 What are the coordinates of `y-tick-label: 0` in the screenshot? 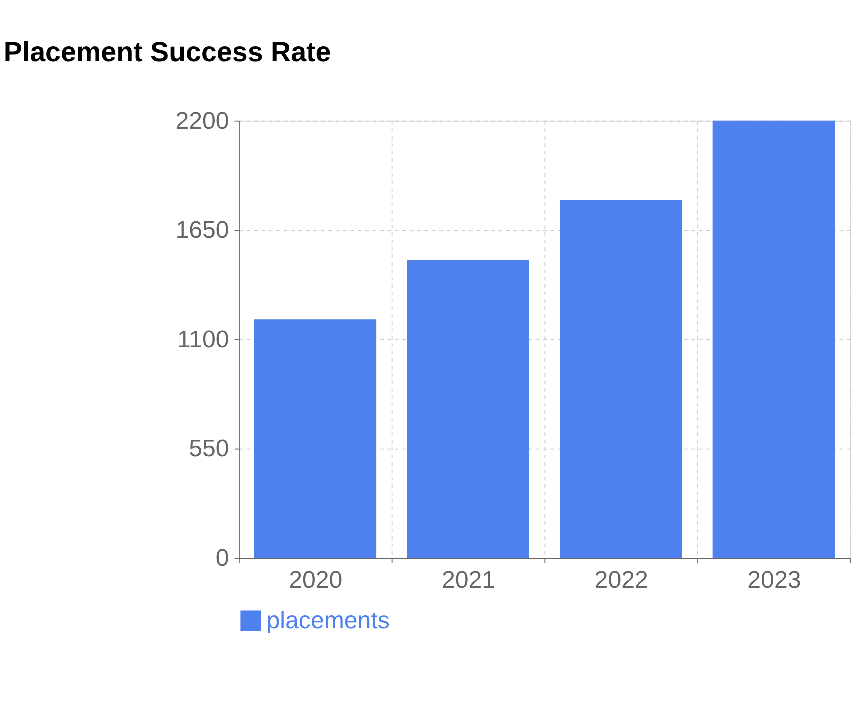 It's located at (223, 558).